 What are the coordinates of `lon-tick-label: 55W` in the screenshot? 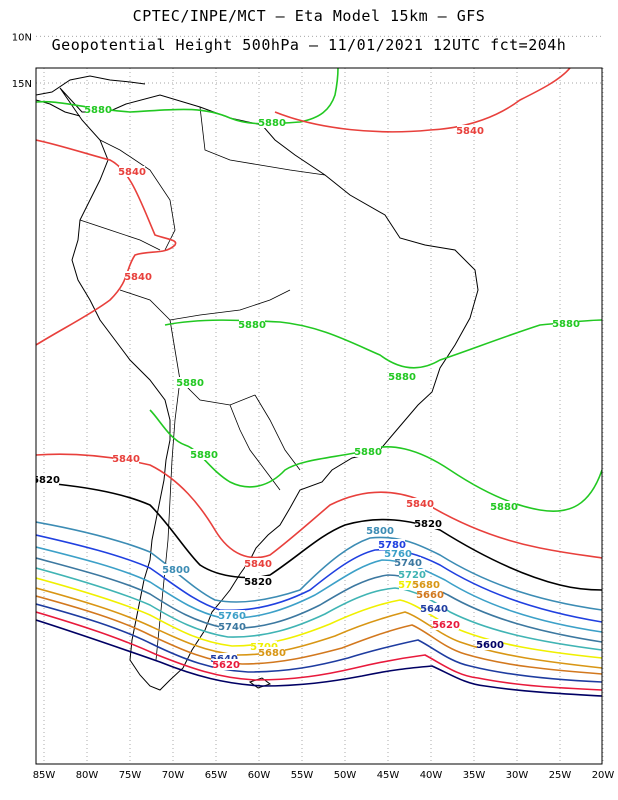 It's located at (302, 775).